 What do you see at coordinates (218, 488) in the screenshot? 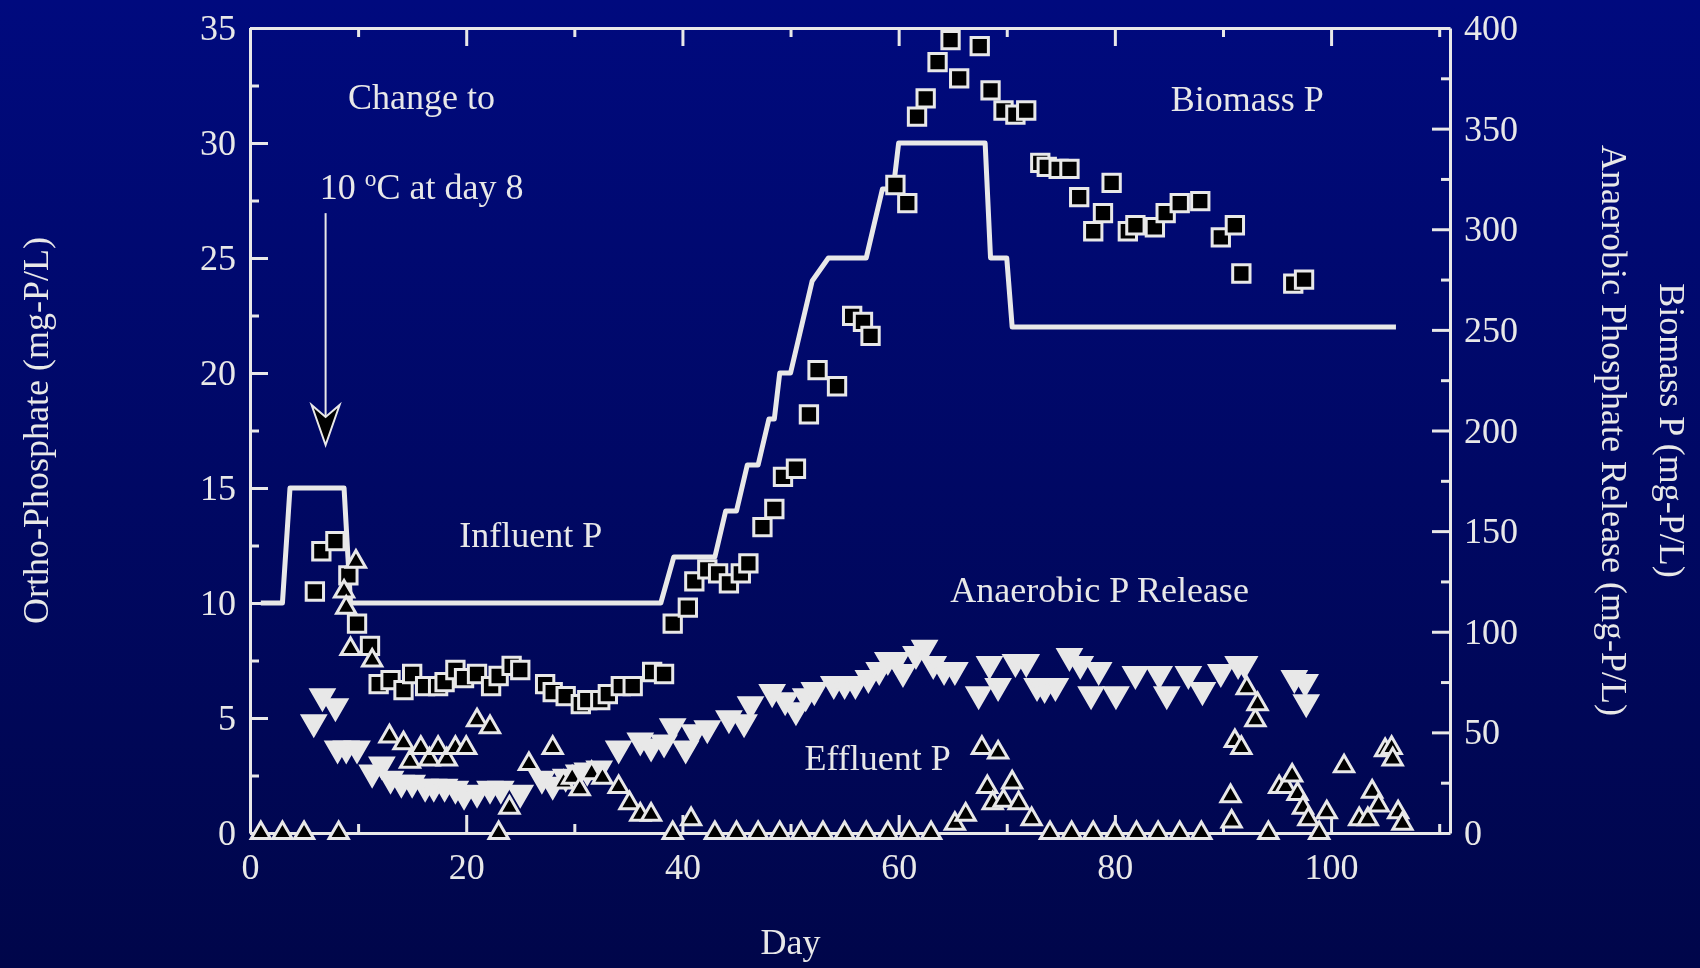
I see `y-tick-label: 15` at bounding box center [218, 488].